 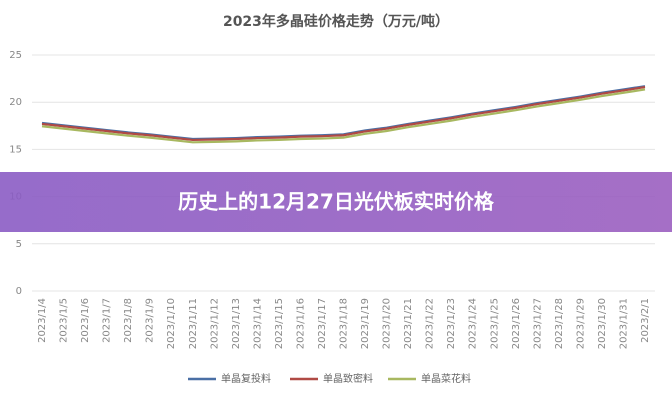 I want to click on x-tick-label: 2023/1/15, so click(x=279, y=323).